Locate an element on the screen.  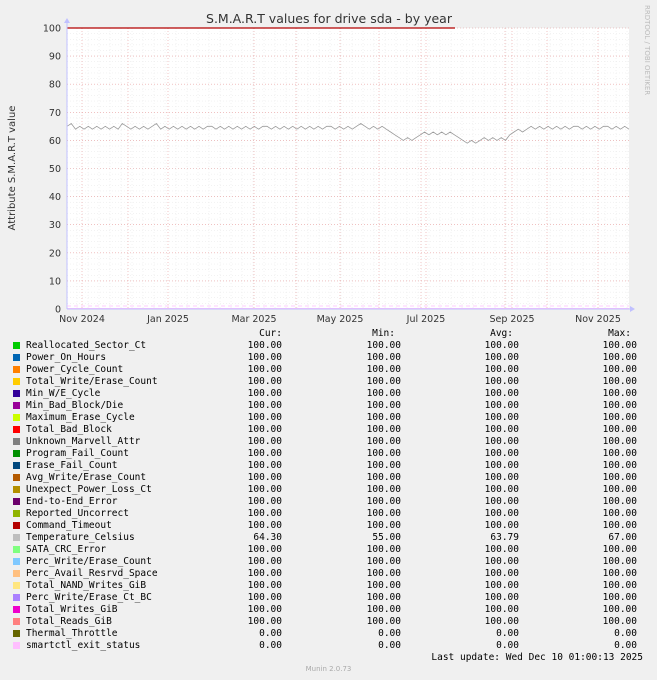
x-tick-label: Mar 2025 is located at coordinates (253, 319).